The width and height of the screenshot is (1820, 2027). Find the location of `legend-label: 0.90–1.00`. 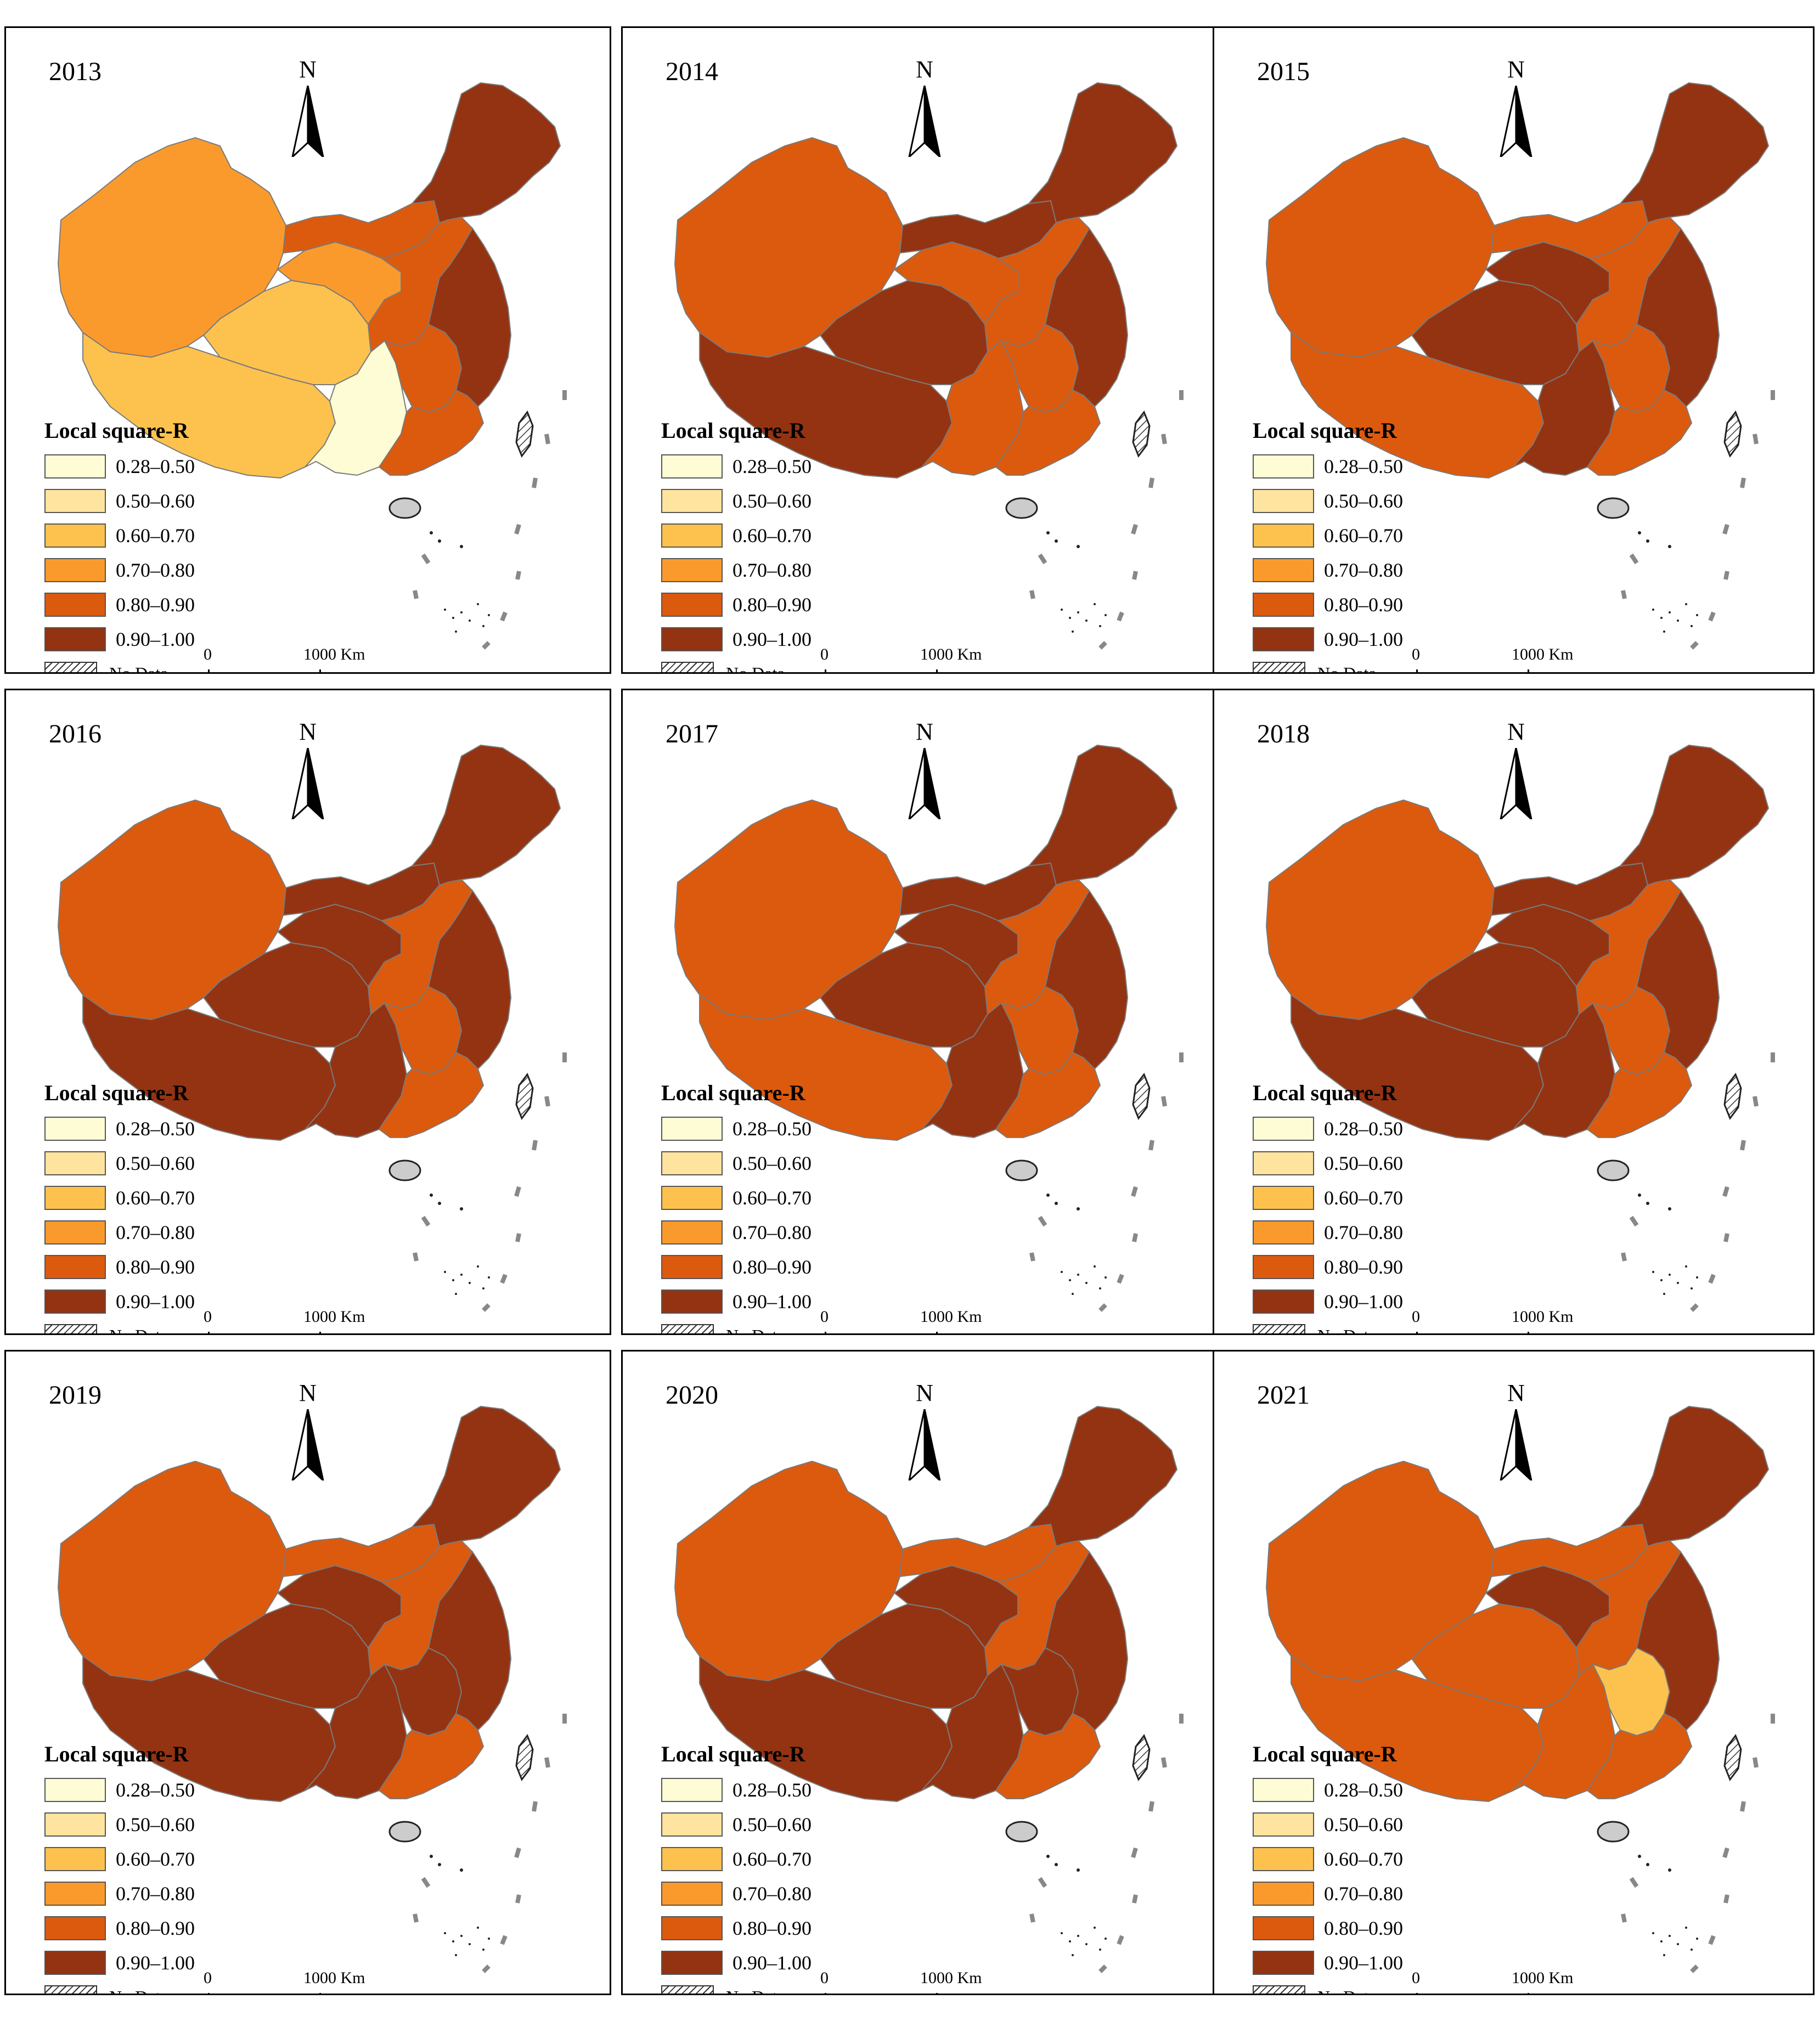

legend-label: 0.90–1.00 is located at coordinates (772, 1963).